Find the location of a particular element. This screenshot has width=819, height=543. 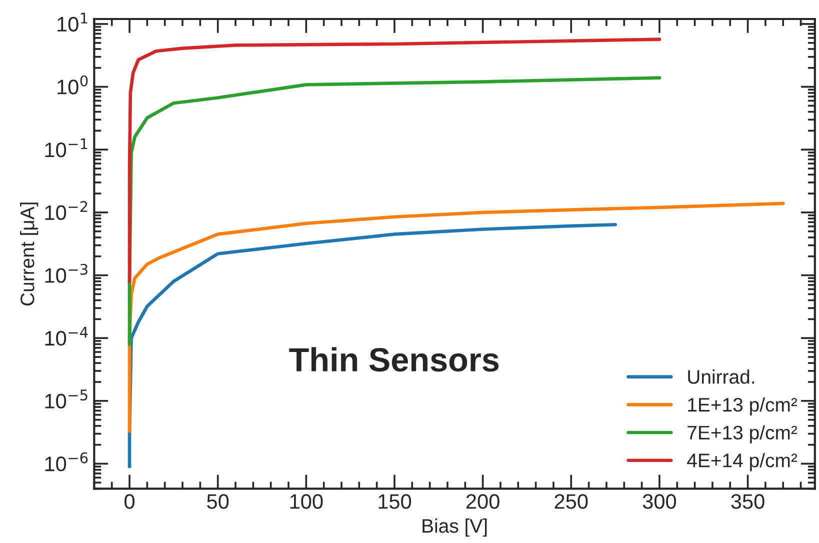

x-tick-label: 350 is located at coordinates (747, 501).